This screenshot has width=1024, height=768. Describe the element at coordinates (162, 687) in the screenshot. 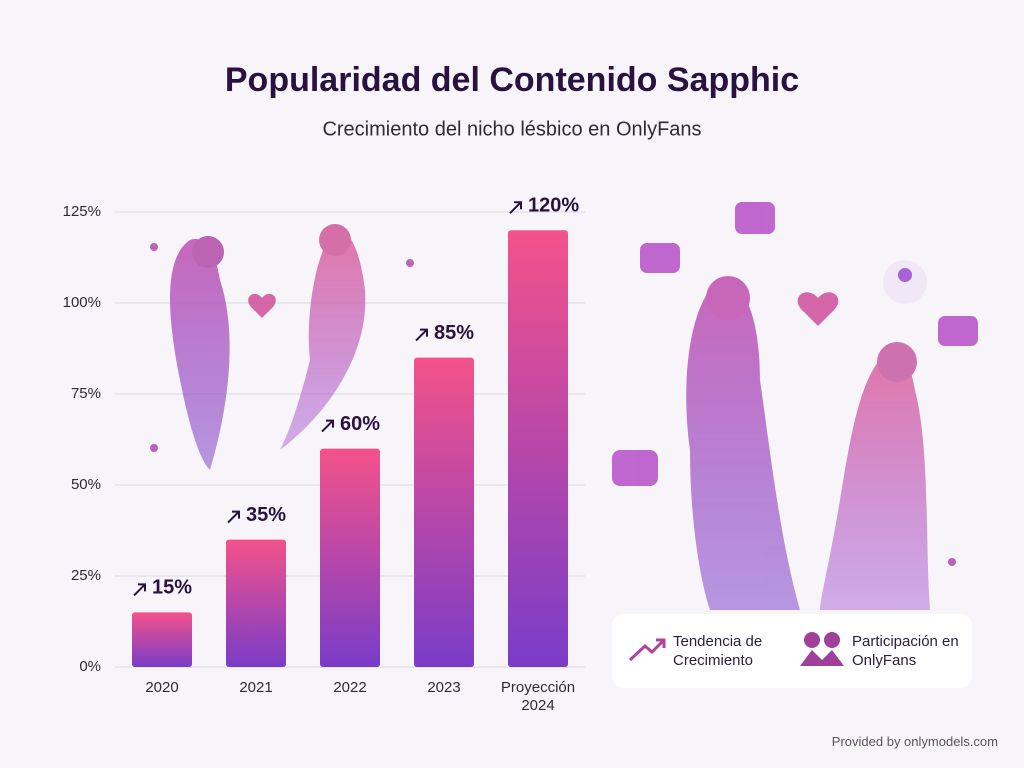

I see `x-tick-label: 2020` at that location.